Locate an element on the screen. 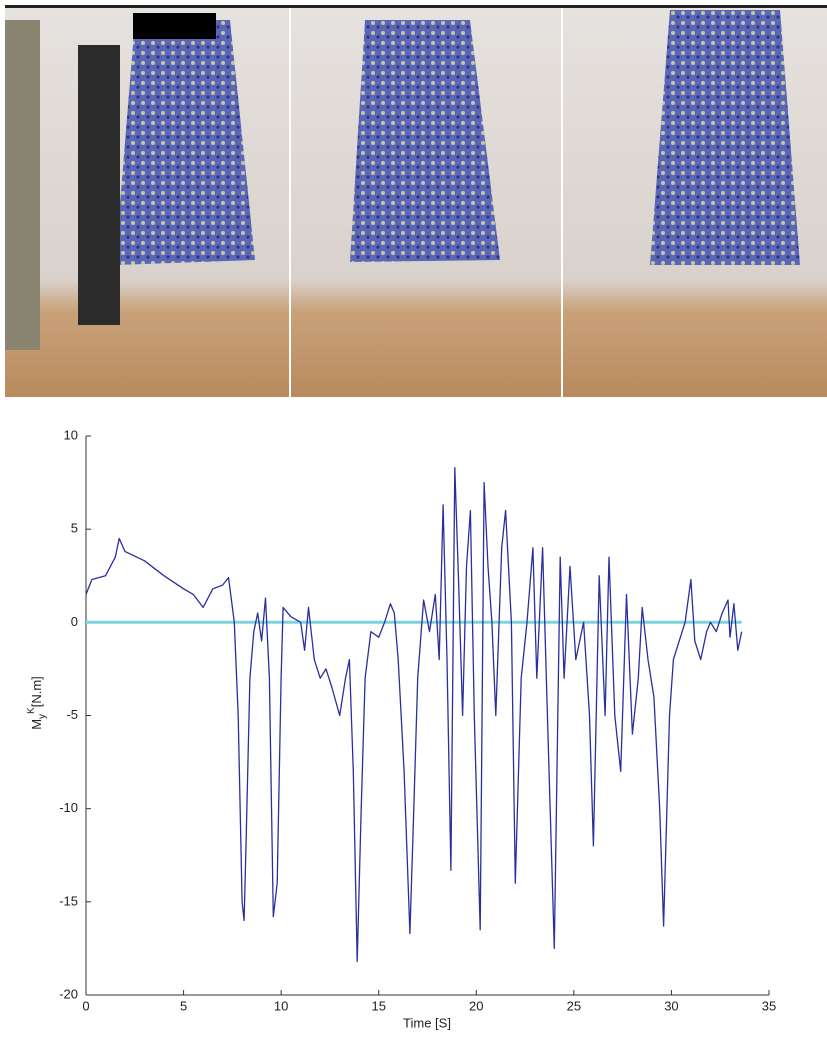  y-tick-label: -20 is located at coordinates (68, 993).